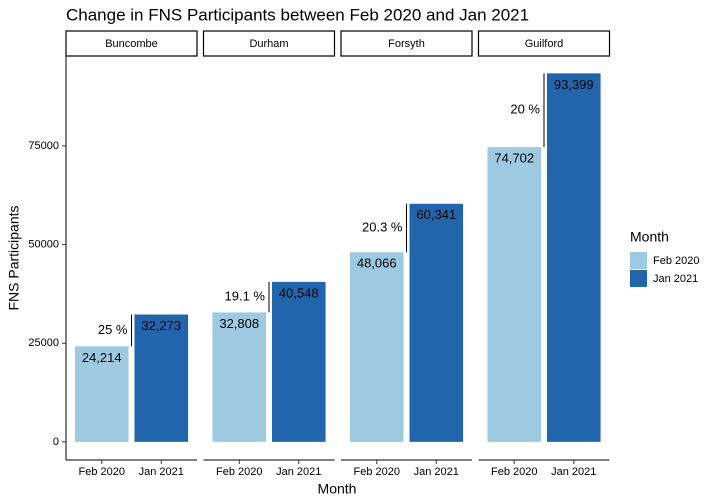  What do you see at coordinates (436, 214) in the screenshot?
I see `value-label: 60,341` at bounding box center [436, 214].